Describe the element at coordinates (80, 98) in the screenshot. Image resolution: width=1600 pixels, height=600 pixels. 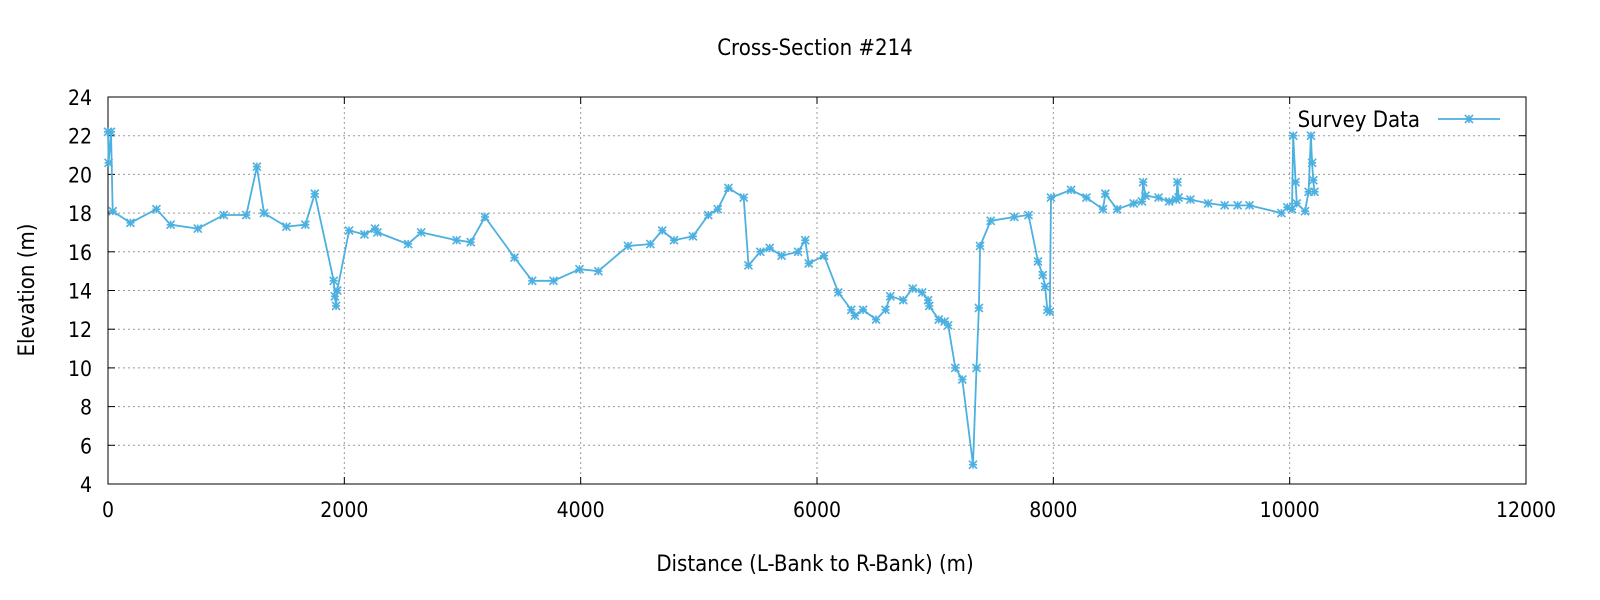
I see `y-tick-label: 24` at that location.